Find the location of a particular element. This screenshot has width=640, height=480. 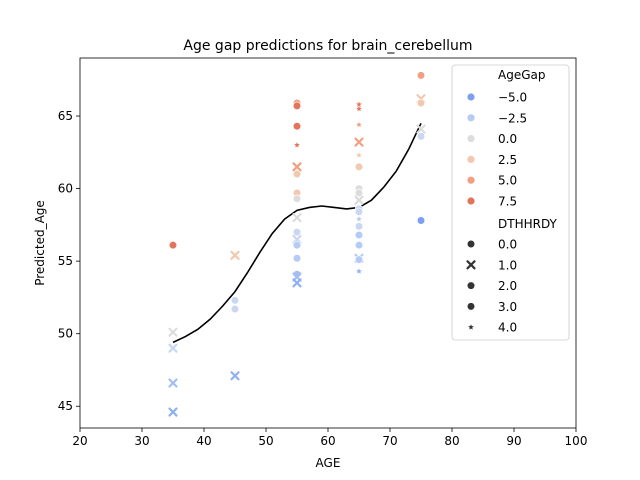

x-axis-label: AGE is located at coordinates (328, 463).